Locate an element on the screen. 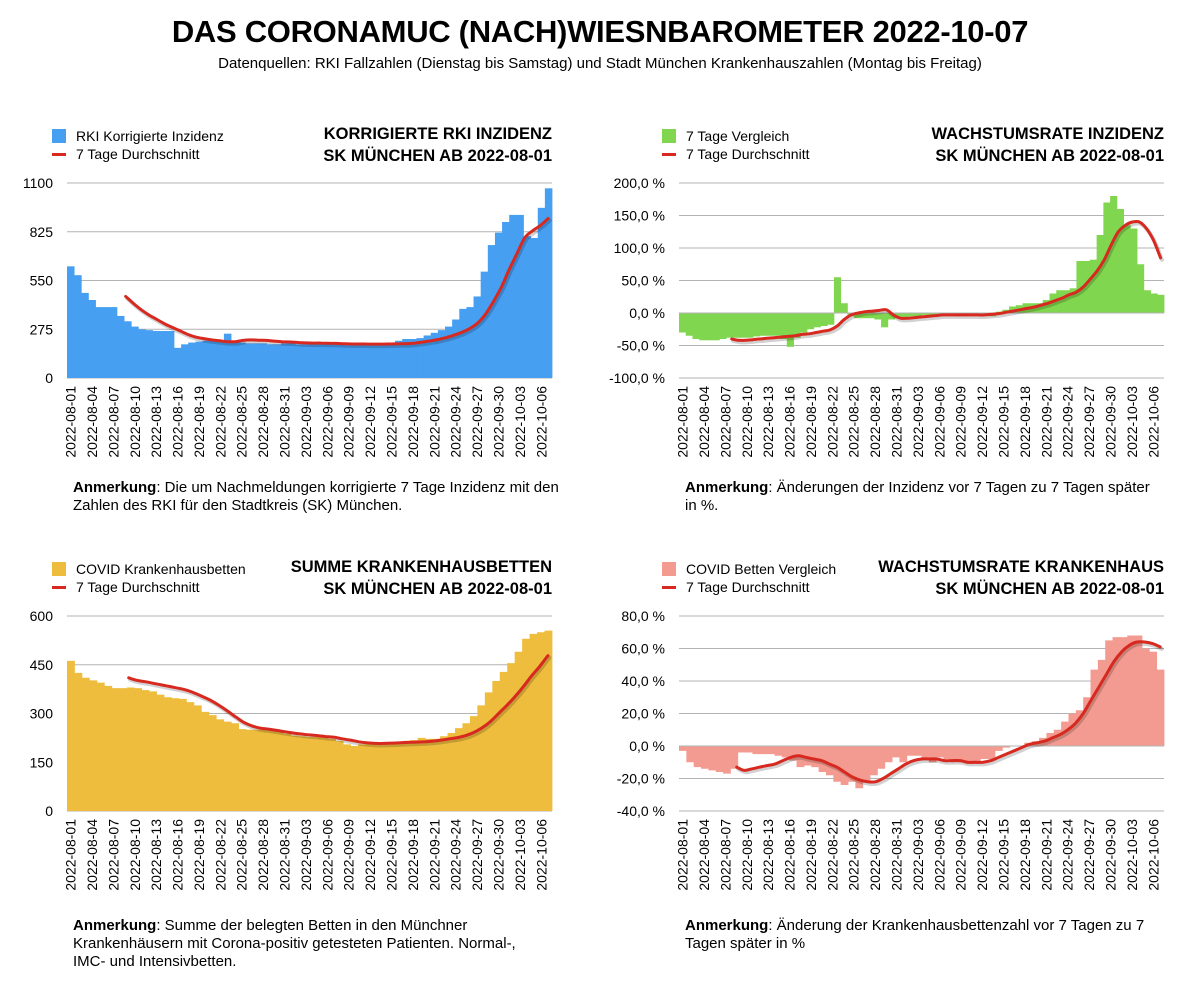 This screenshot has width=1200, height=995. x-tick-label: 2022-08-01 is located at coordinates (71, 422).